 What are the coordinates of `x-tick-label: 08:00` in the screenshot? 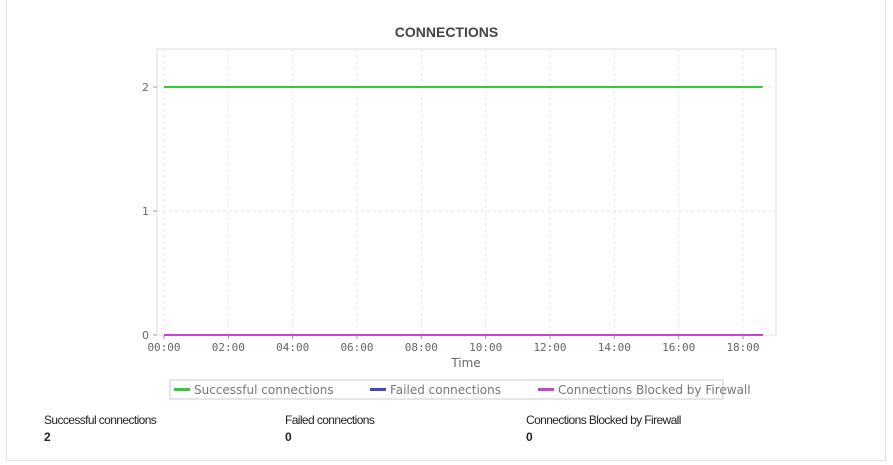 It's located at (421, 347).